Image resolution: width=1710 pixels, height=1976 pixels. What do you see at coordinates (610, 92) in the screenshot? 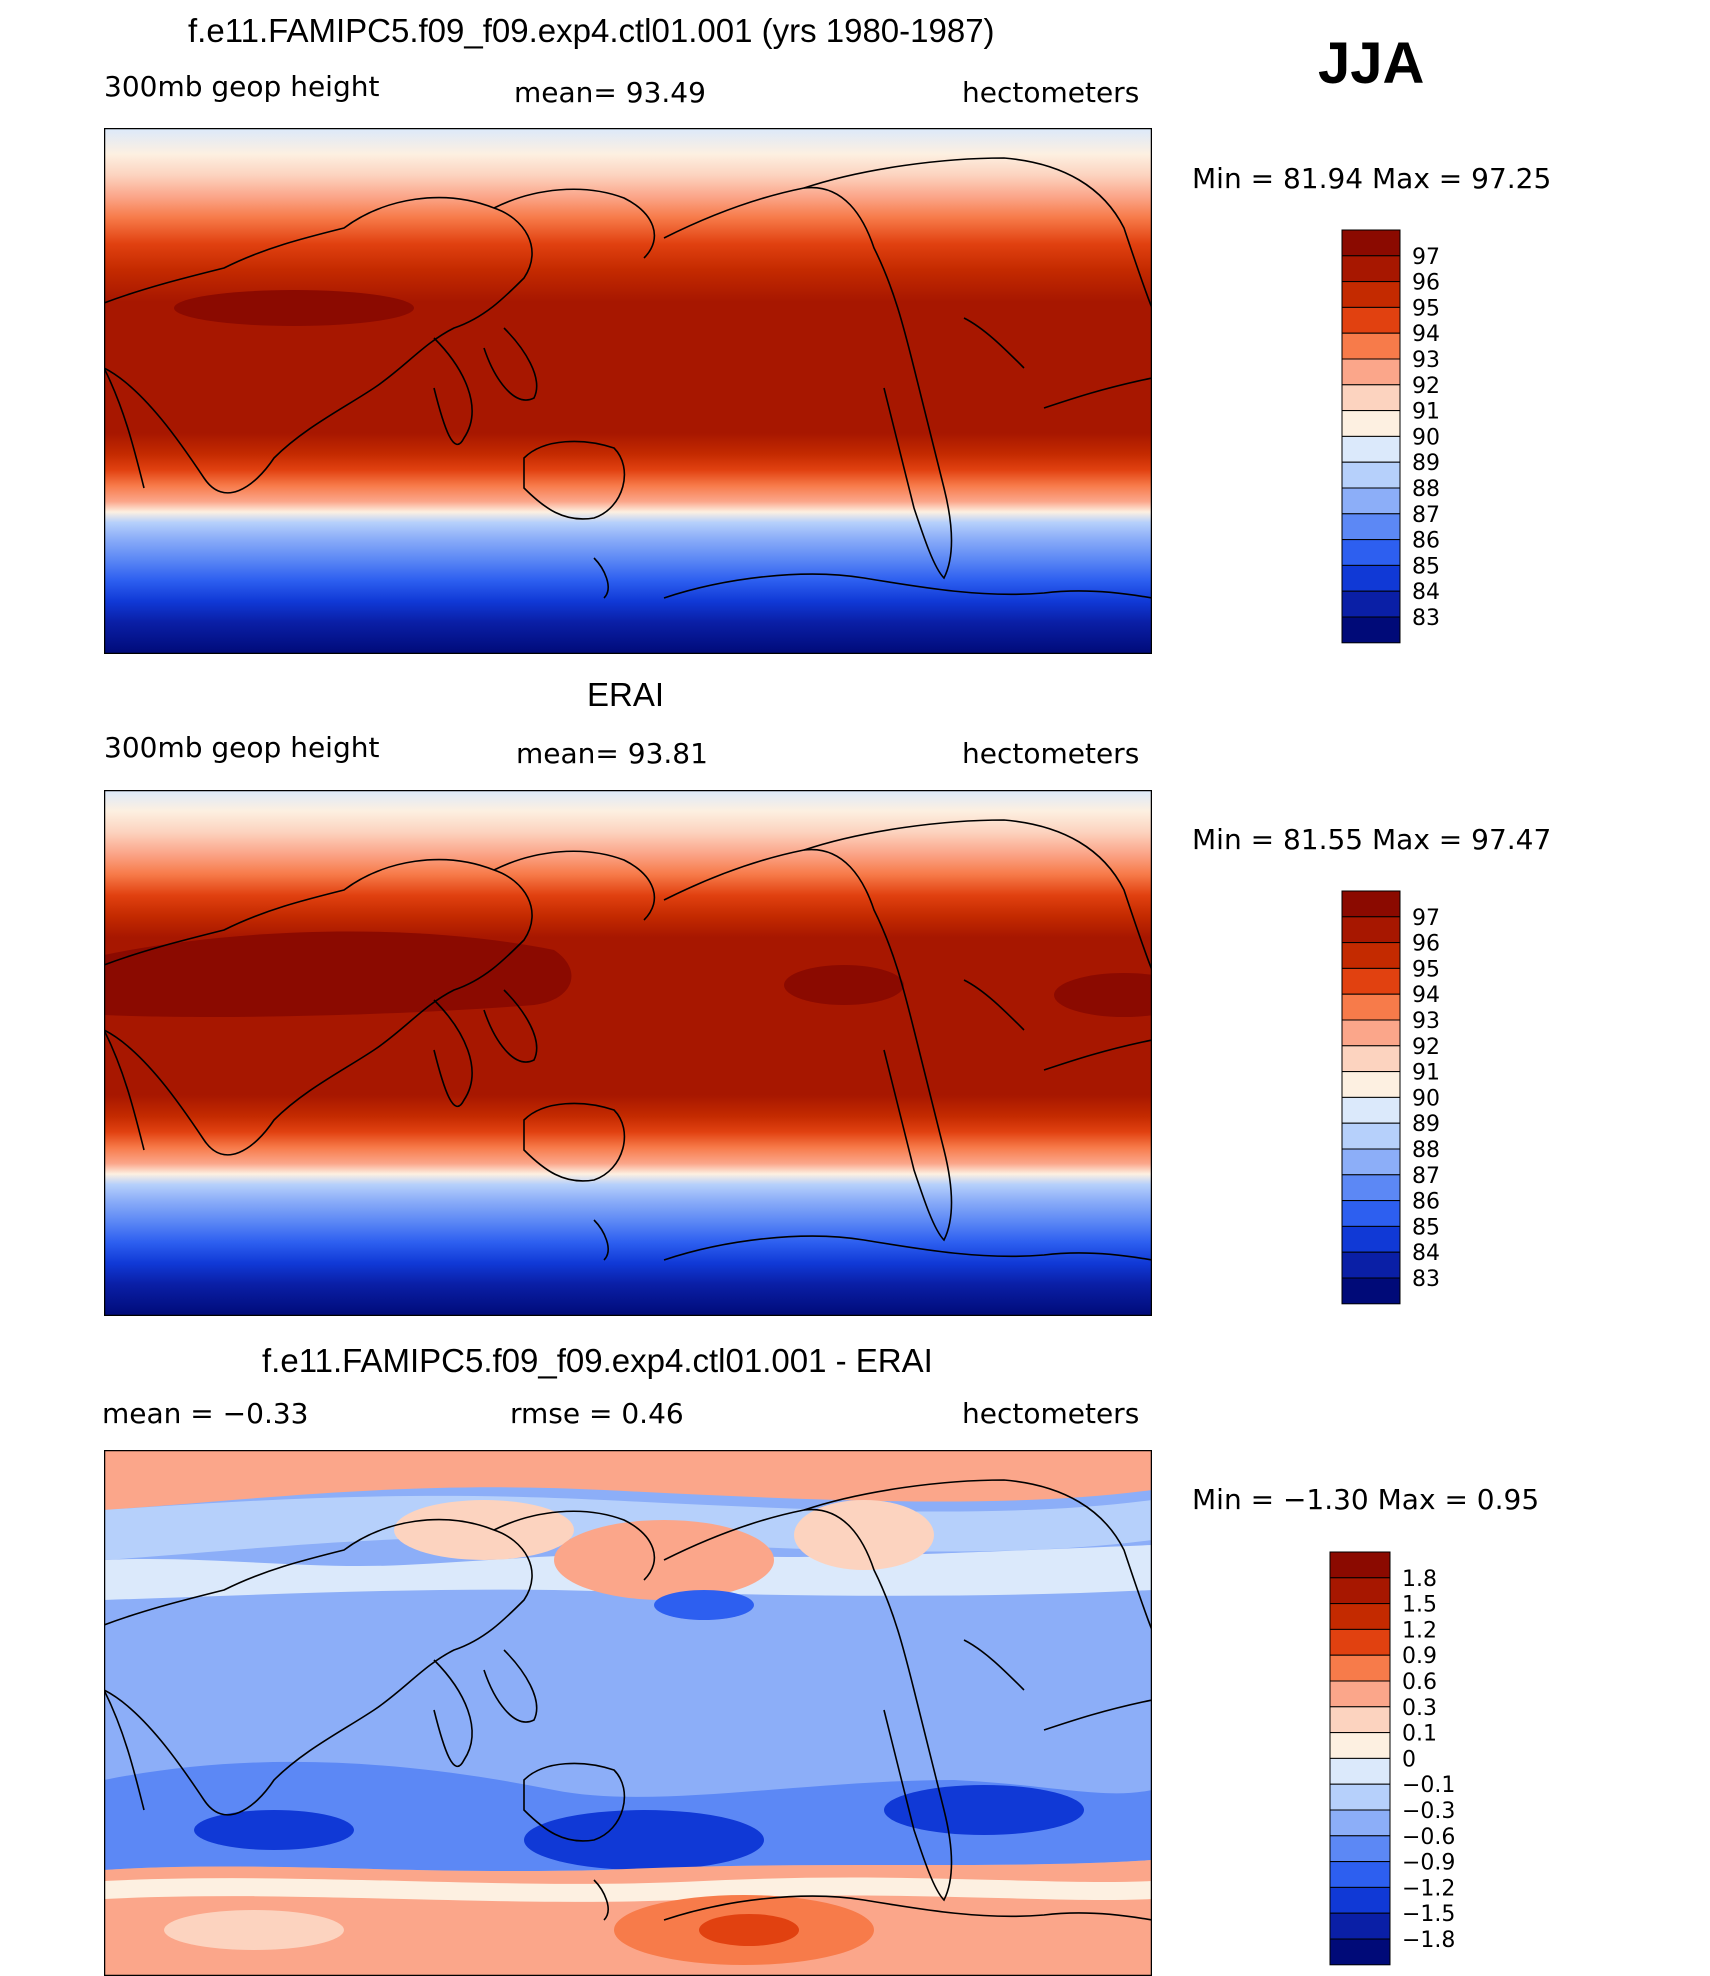
I see `panel-1-mean-label: mean= 93.49` at bounding box center [610, 92].